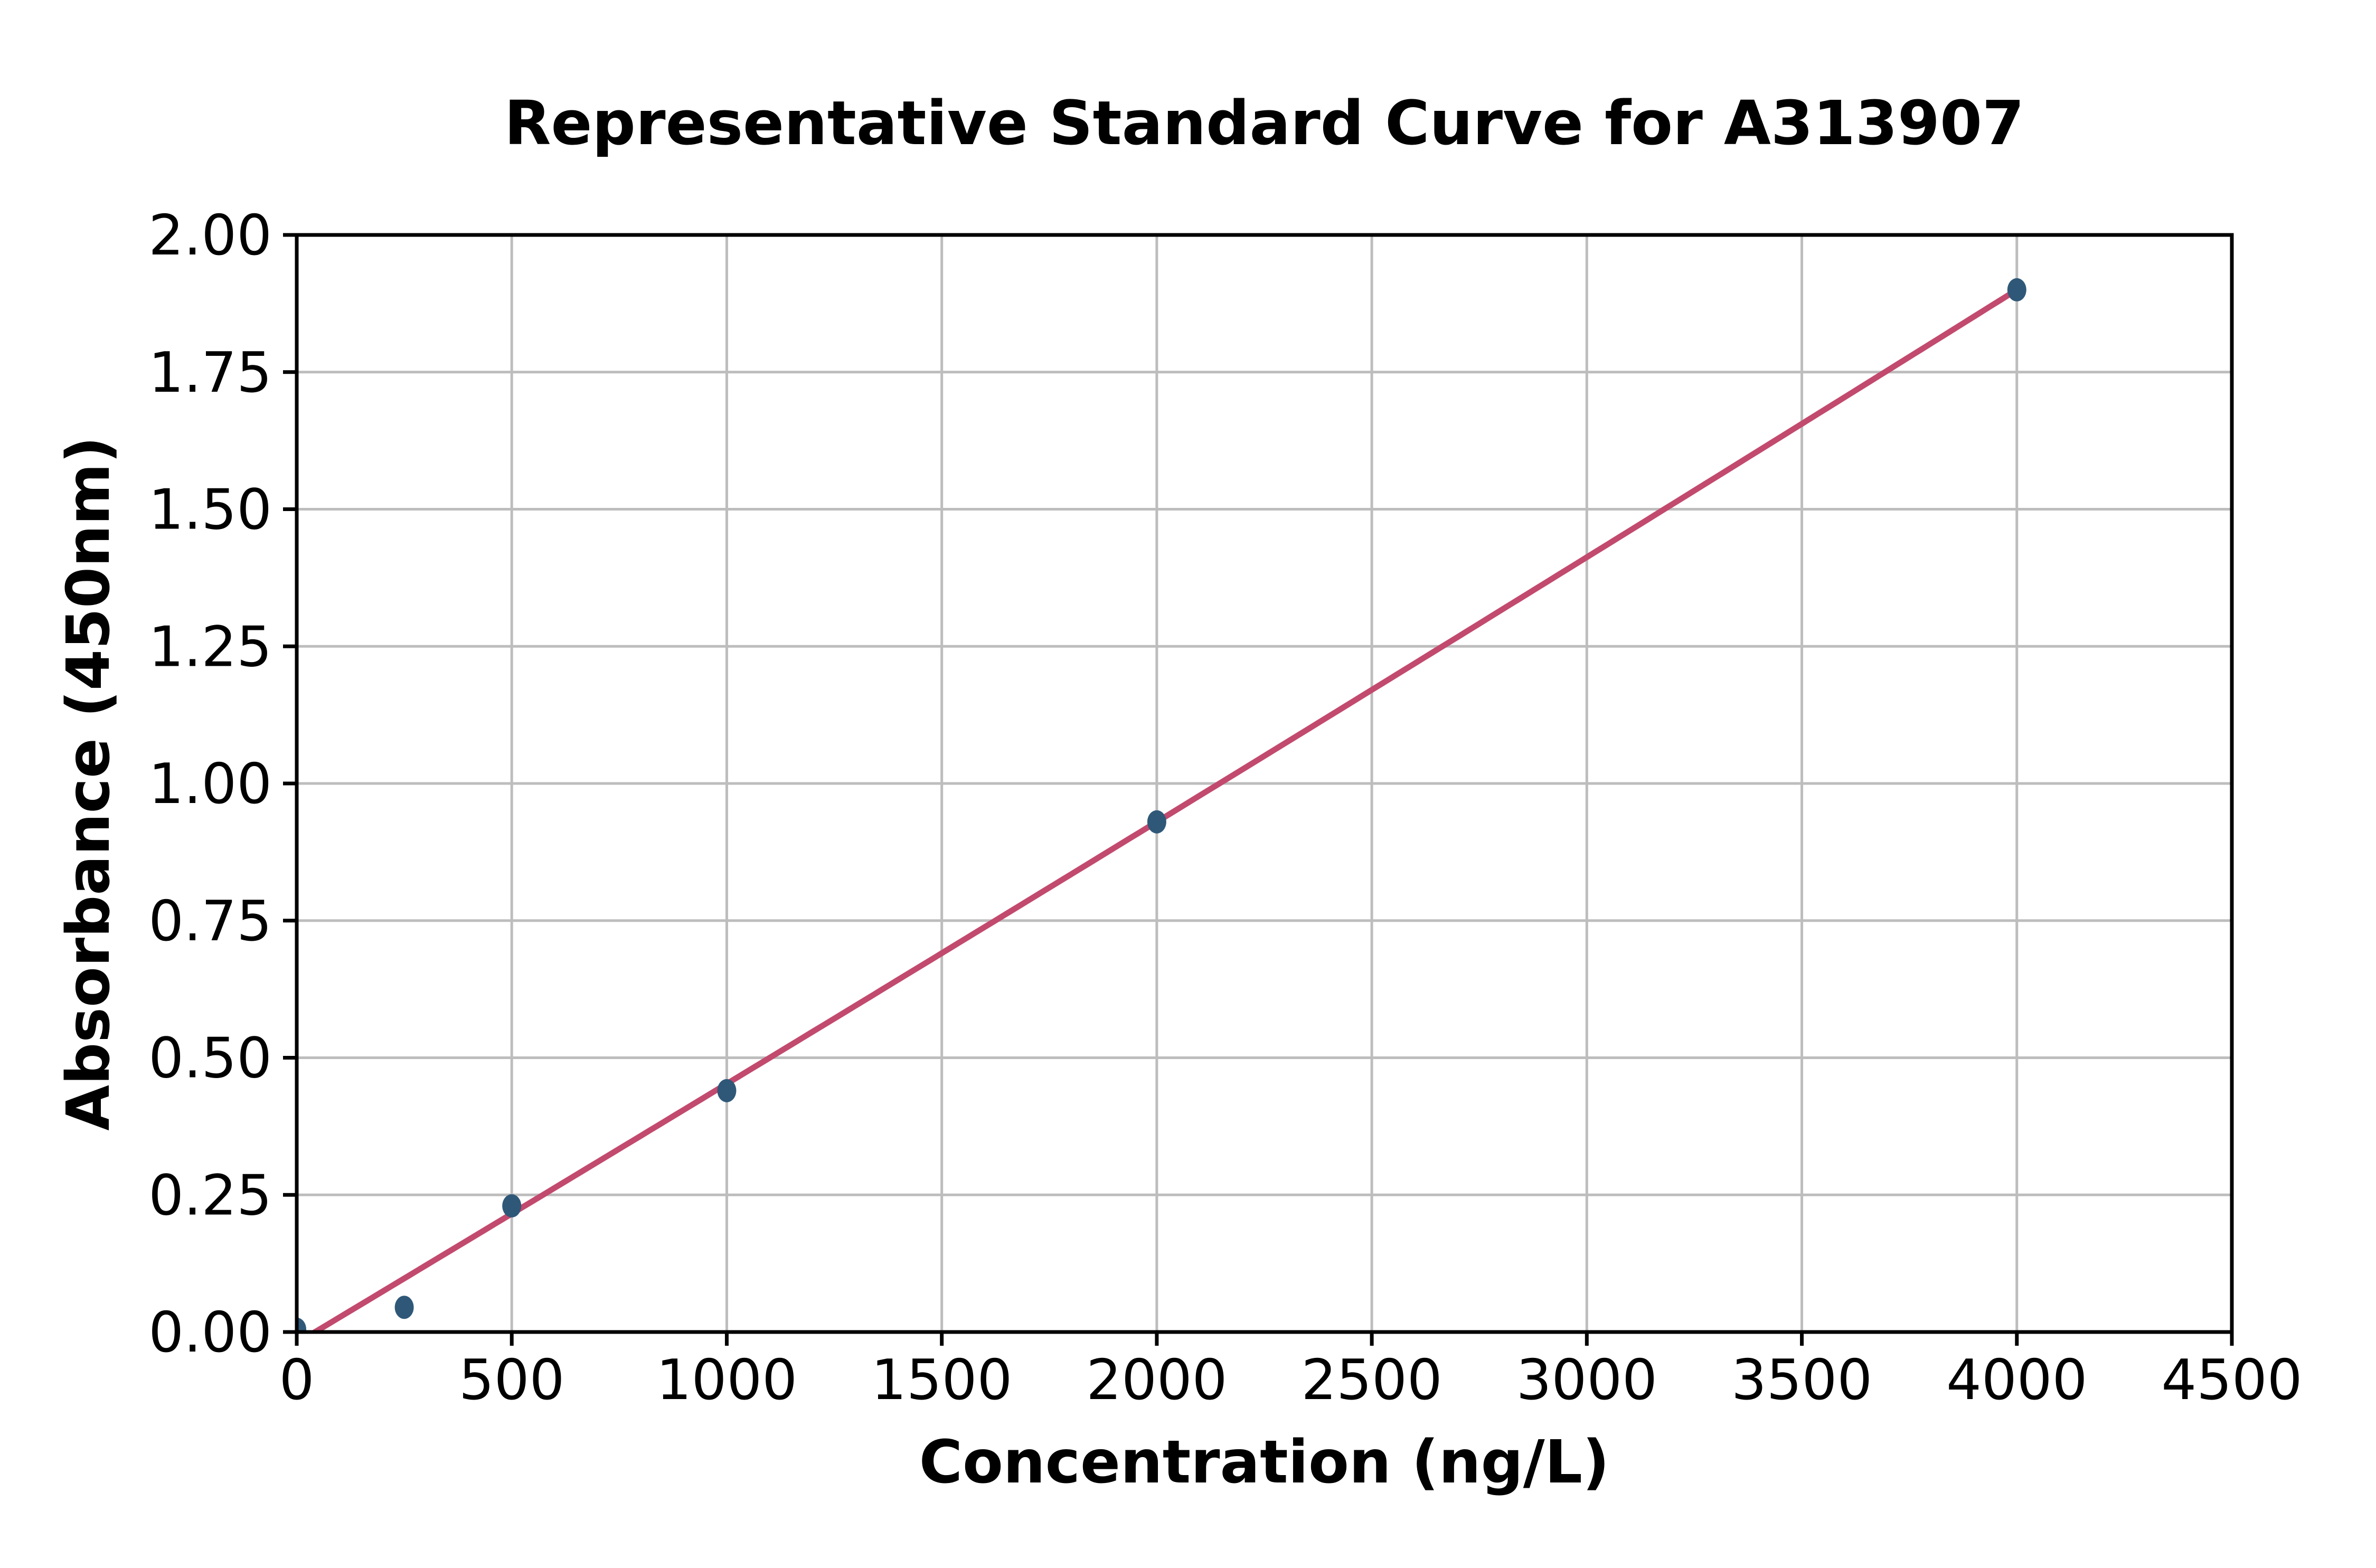 Image resolution: width=2376 pixels, height=1568 pixels. What do you see at coordinates (89, 783) in the screenshot?
I see `y-axis-label: Absorbance (450nm)` at bounding box center [89, 783].